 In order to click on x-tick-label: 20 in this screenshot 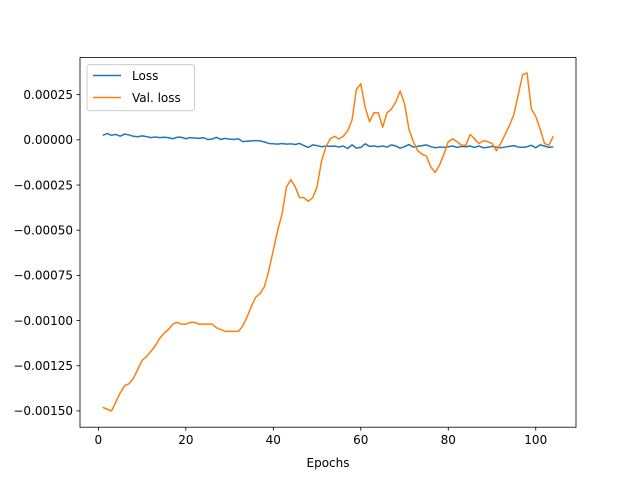, I will do `click(185, 440)`.